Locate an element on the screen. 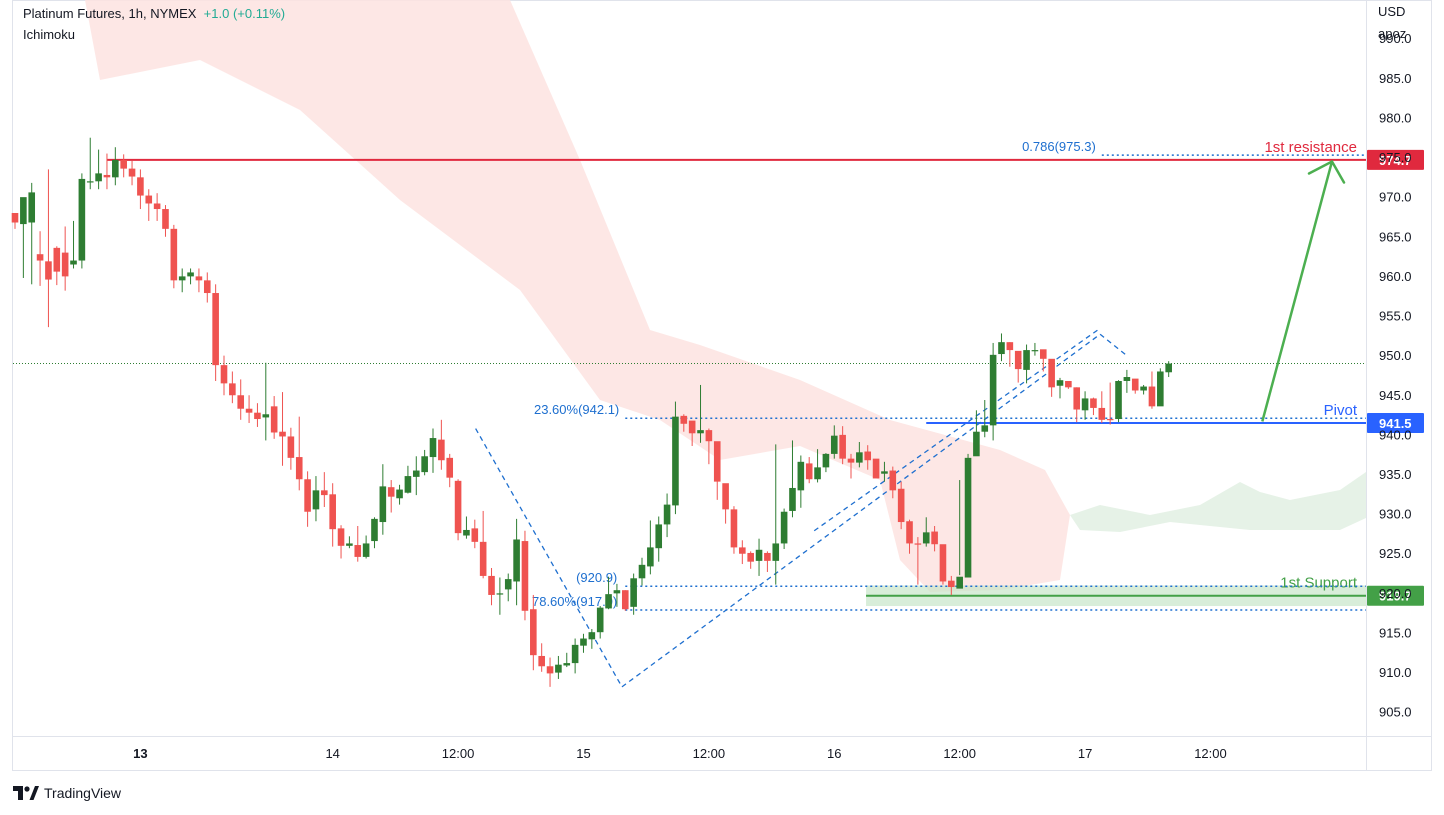 This screenshot has height=815, width=1444. y-tick-label: 950.0 is located at coordinates (1395, 355).